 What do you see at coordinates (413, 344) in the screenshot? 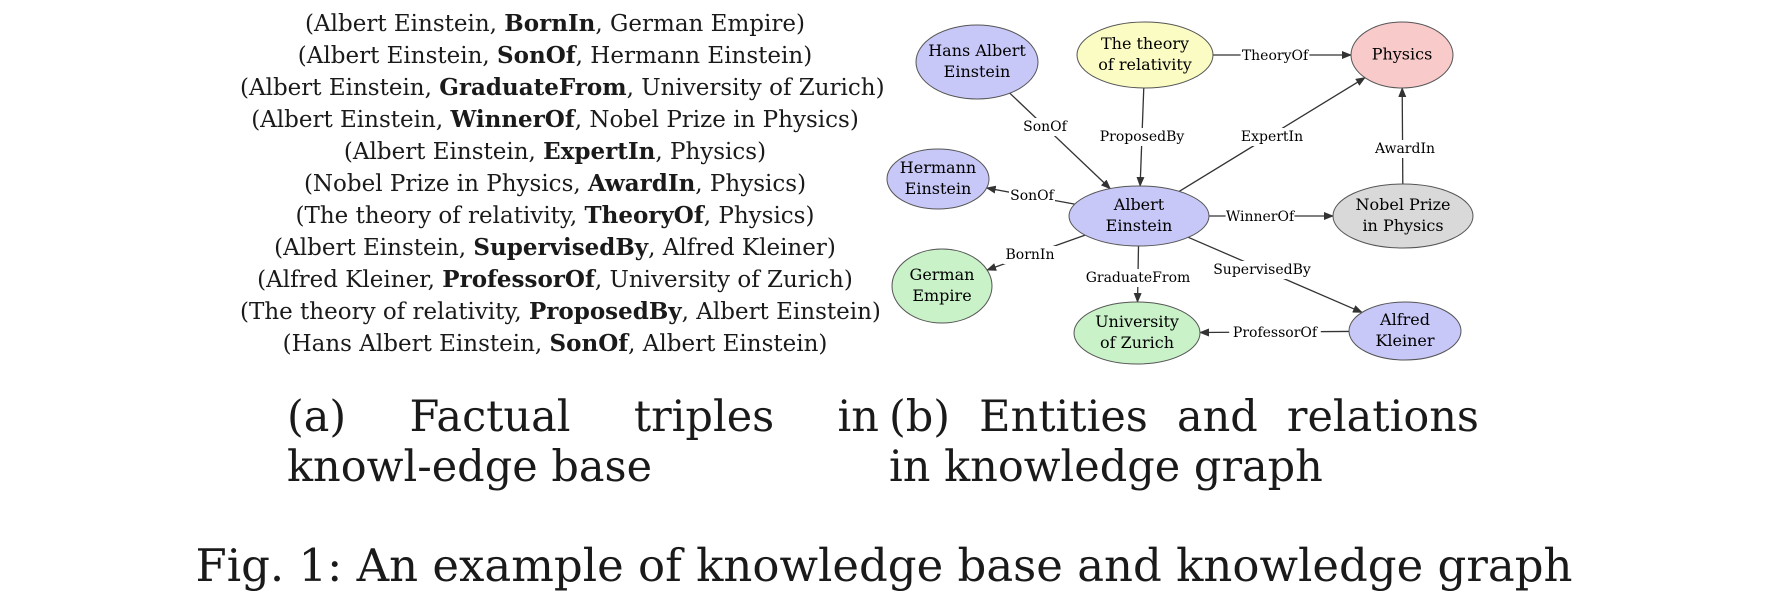
I see `triple-head: Hans Albert Einstein` at bounding box center [413, 344].